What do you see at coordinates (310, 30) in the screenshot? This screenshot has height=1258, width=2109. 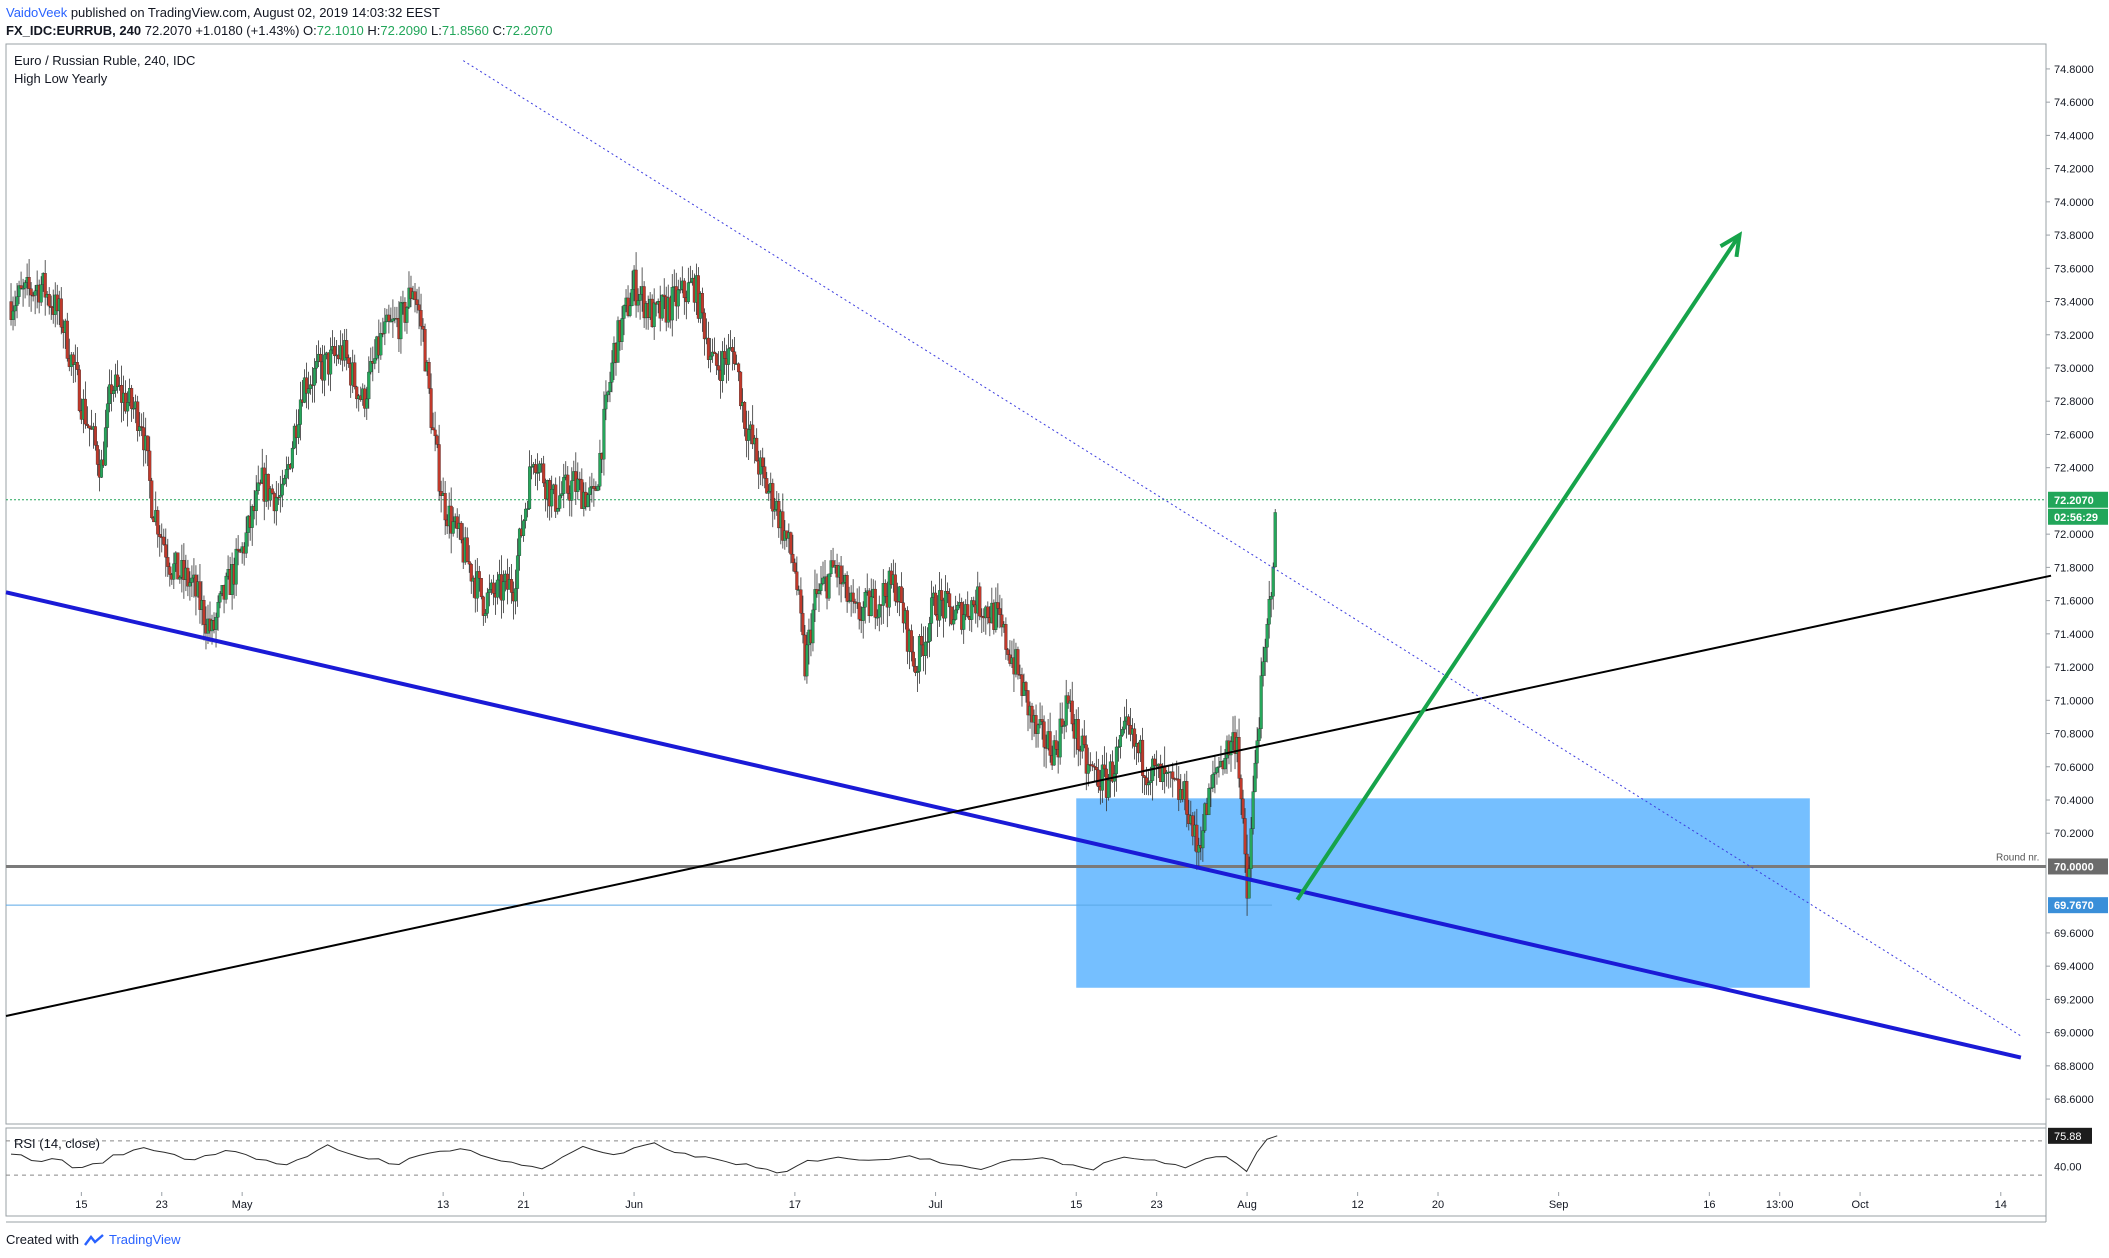 I see `open-label: O:` at bounding box center [310, 30].